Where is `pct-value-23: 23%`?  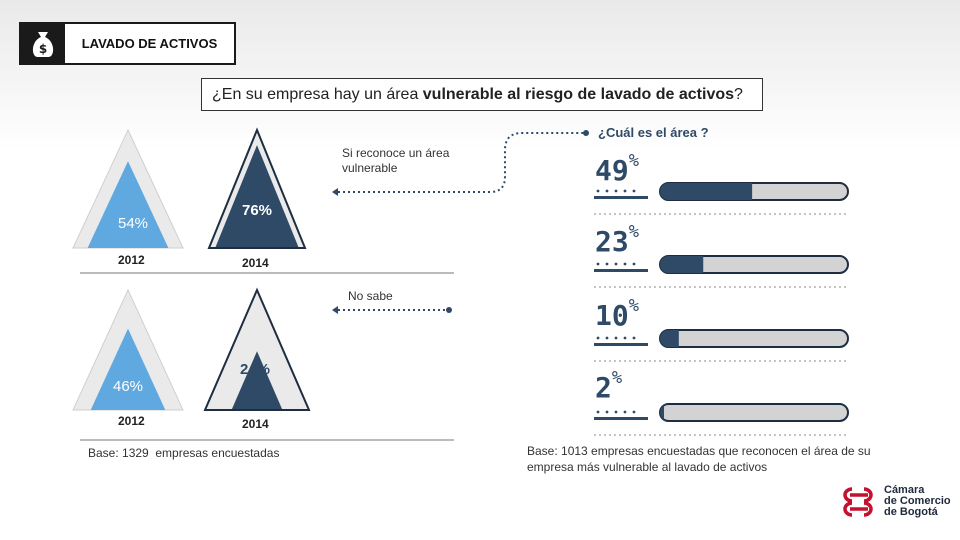 pct-value-23: 23% is located at coordinates (617, 239).